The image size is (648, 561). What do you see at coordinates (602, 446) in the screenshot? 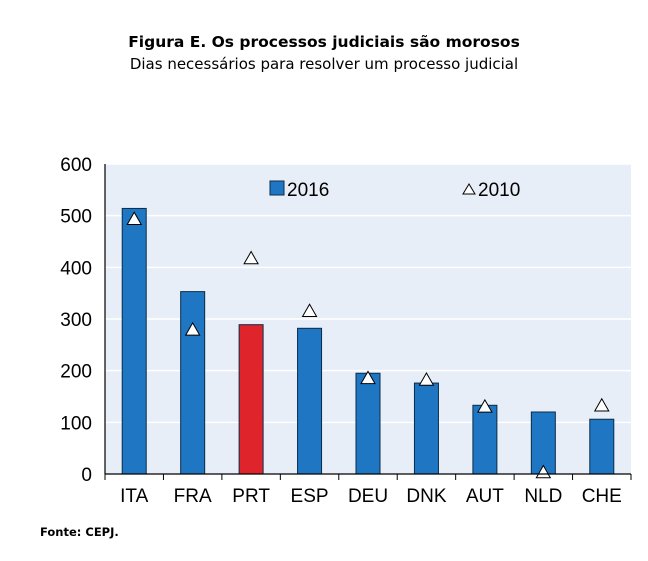
I see `bar-che` at bounding box center [602, 446].